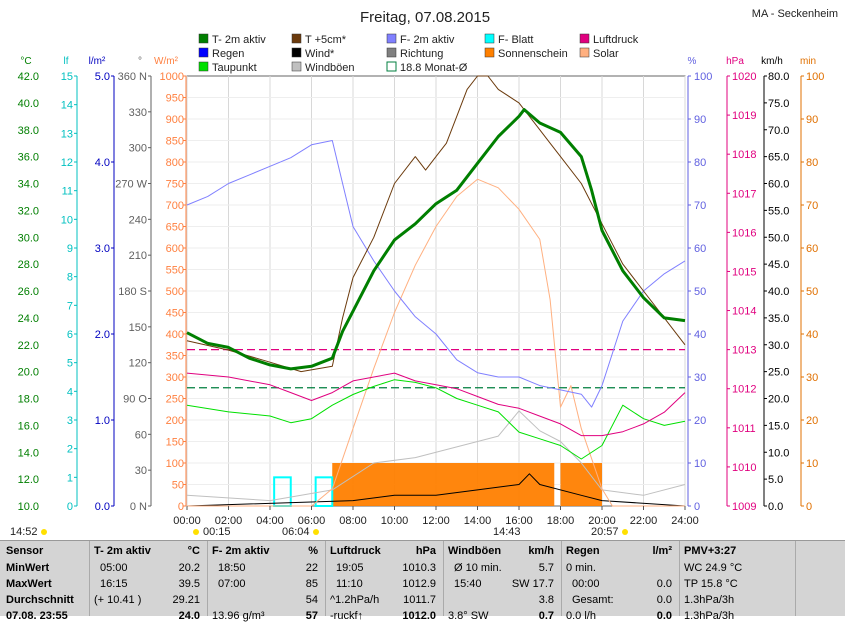  I want to click on axis-tick-dir: 180 S, so click(132, 292).